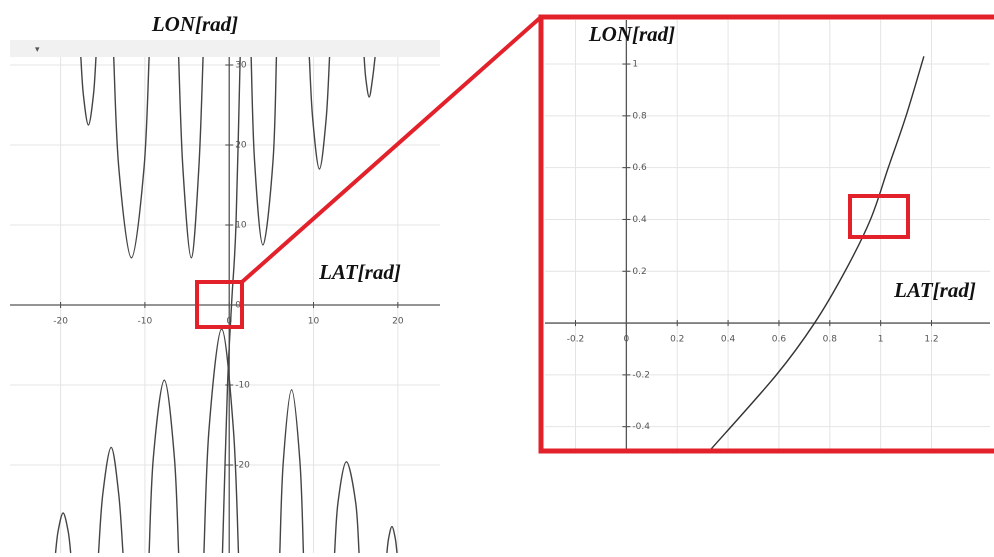  I want to click on x-tick-label: 0.4, so click(728, 340).